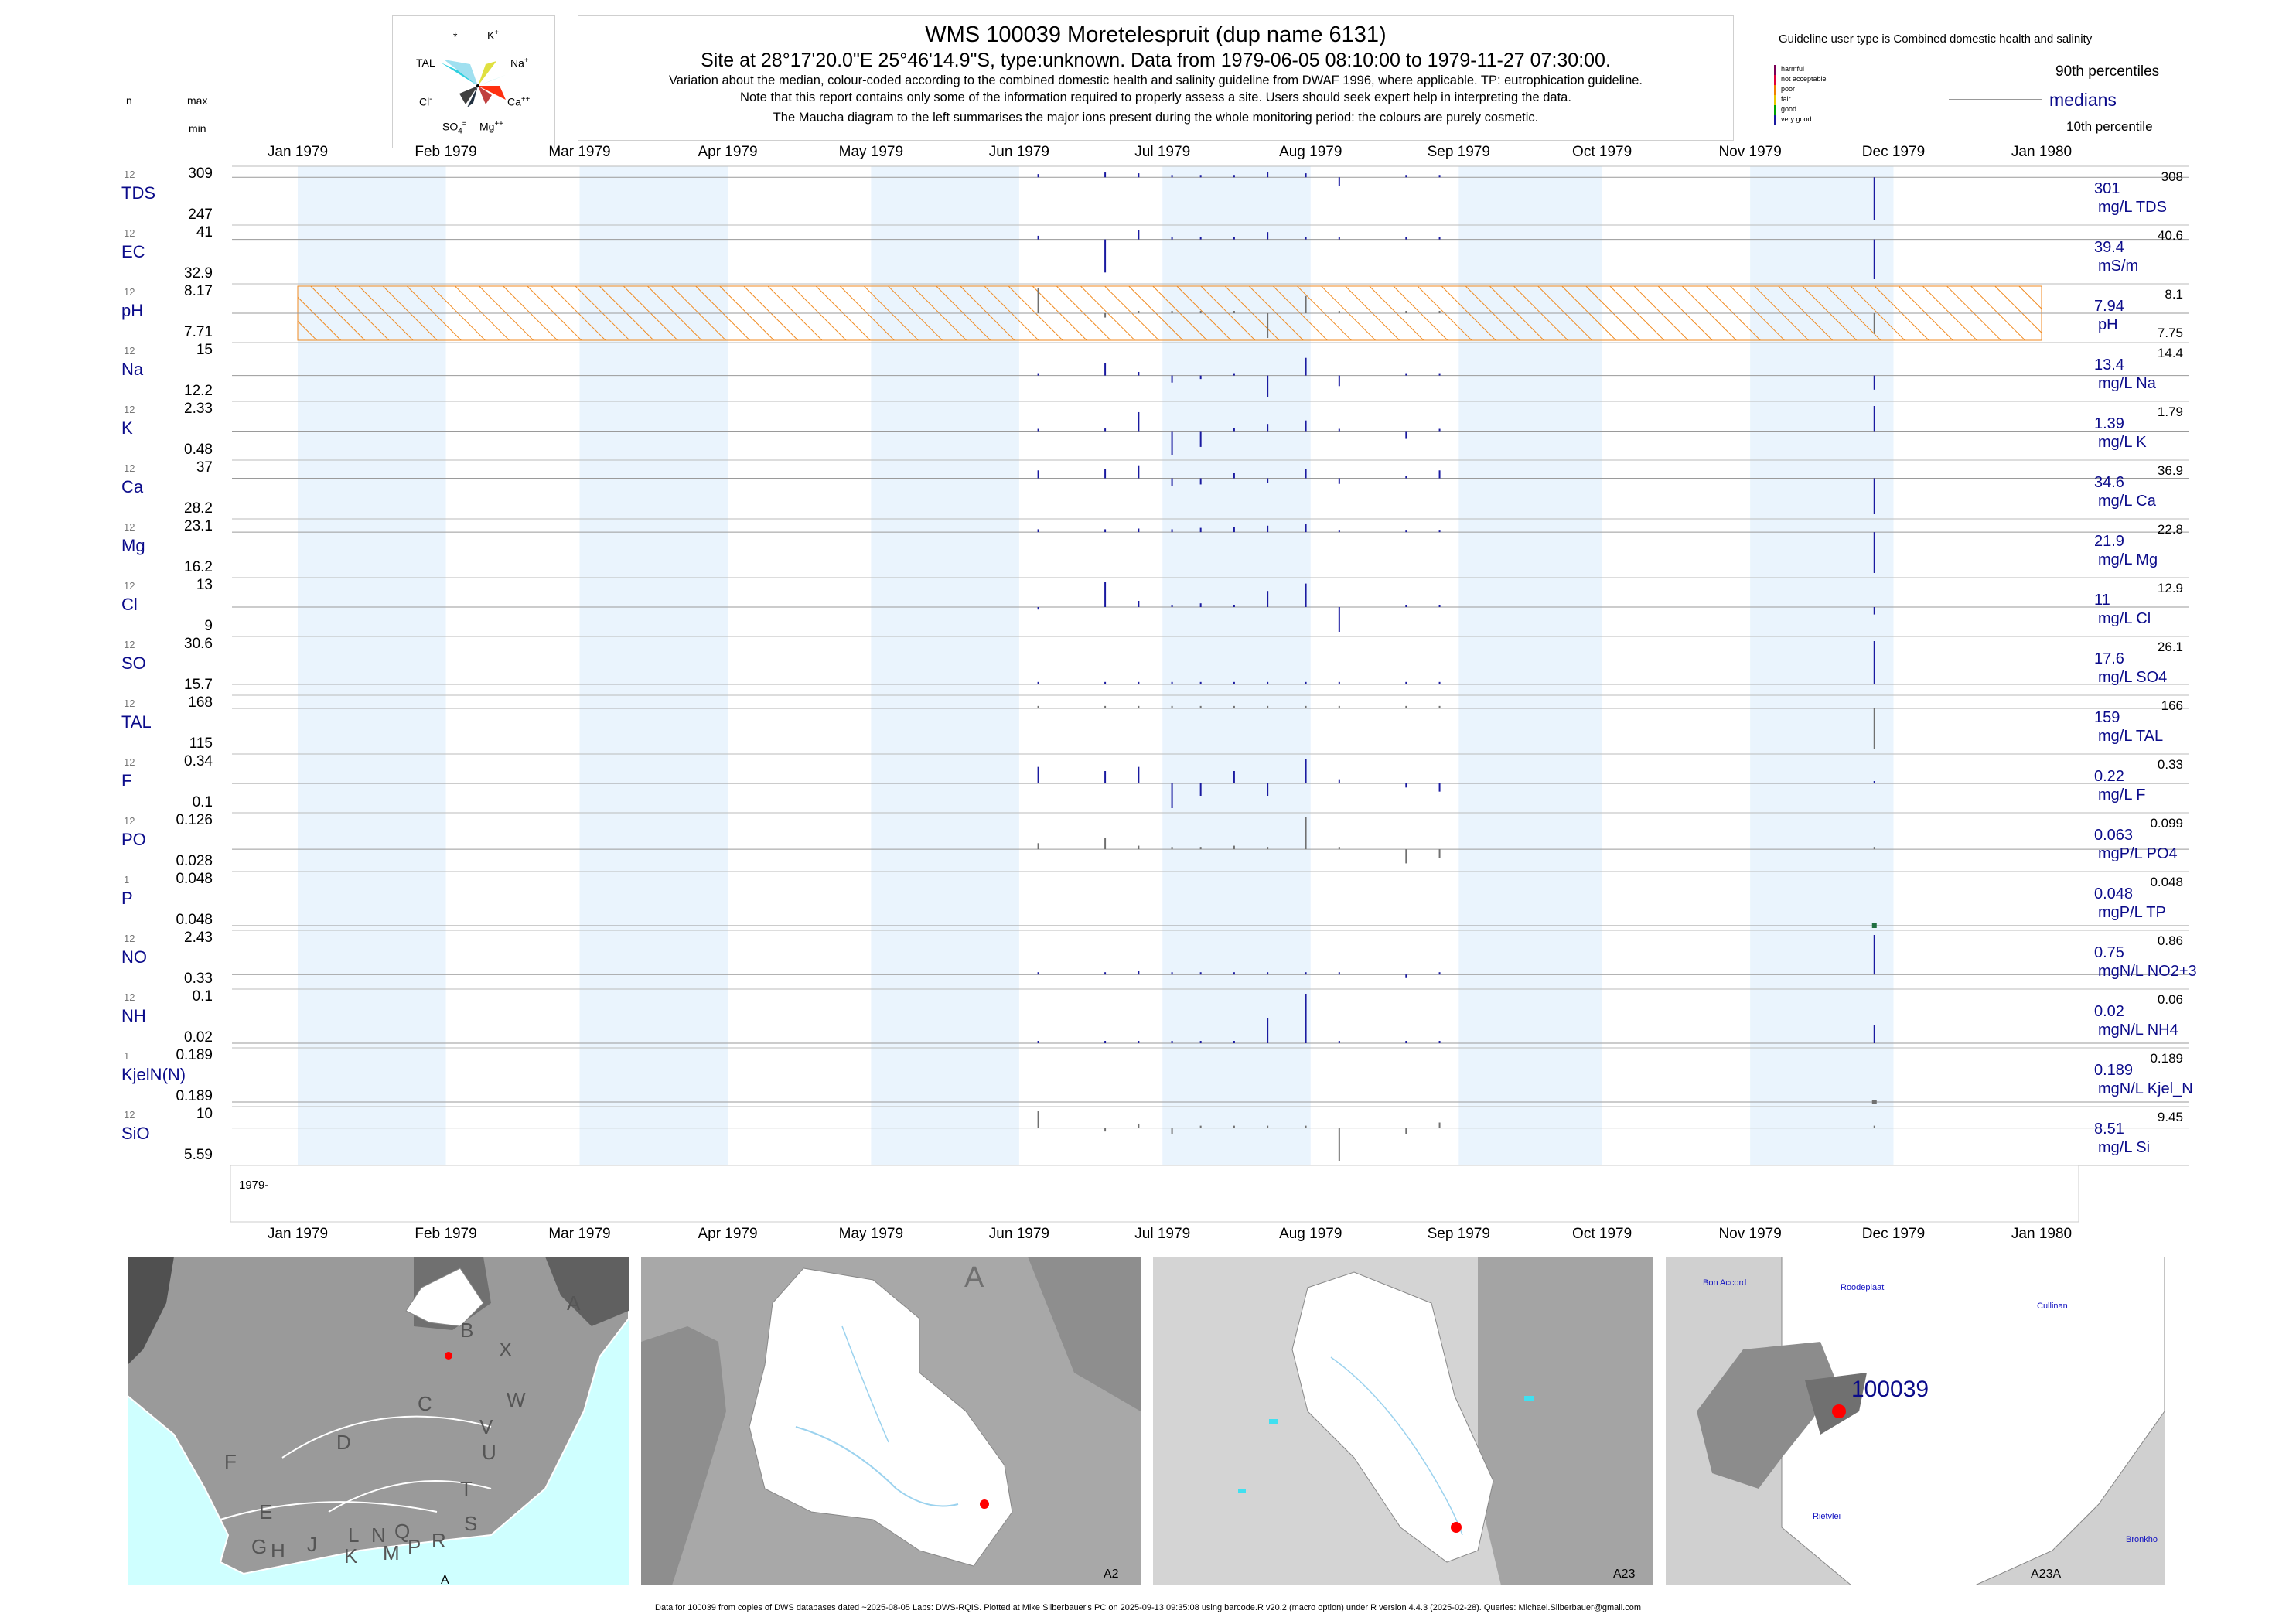 This screenshot has height=1624, width=2296. What do you see at coordinates (198, 409) in the screenshot?
I see `panel-max: 2.33` at bounding box center [198, 409].